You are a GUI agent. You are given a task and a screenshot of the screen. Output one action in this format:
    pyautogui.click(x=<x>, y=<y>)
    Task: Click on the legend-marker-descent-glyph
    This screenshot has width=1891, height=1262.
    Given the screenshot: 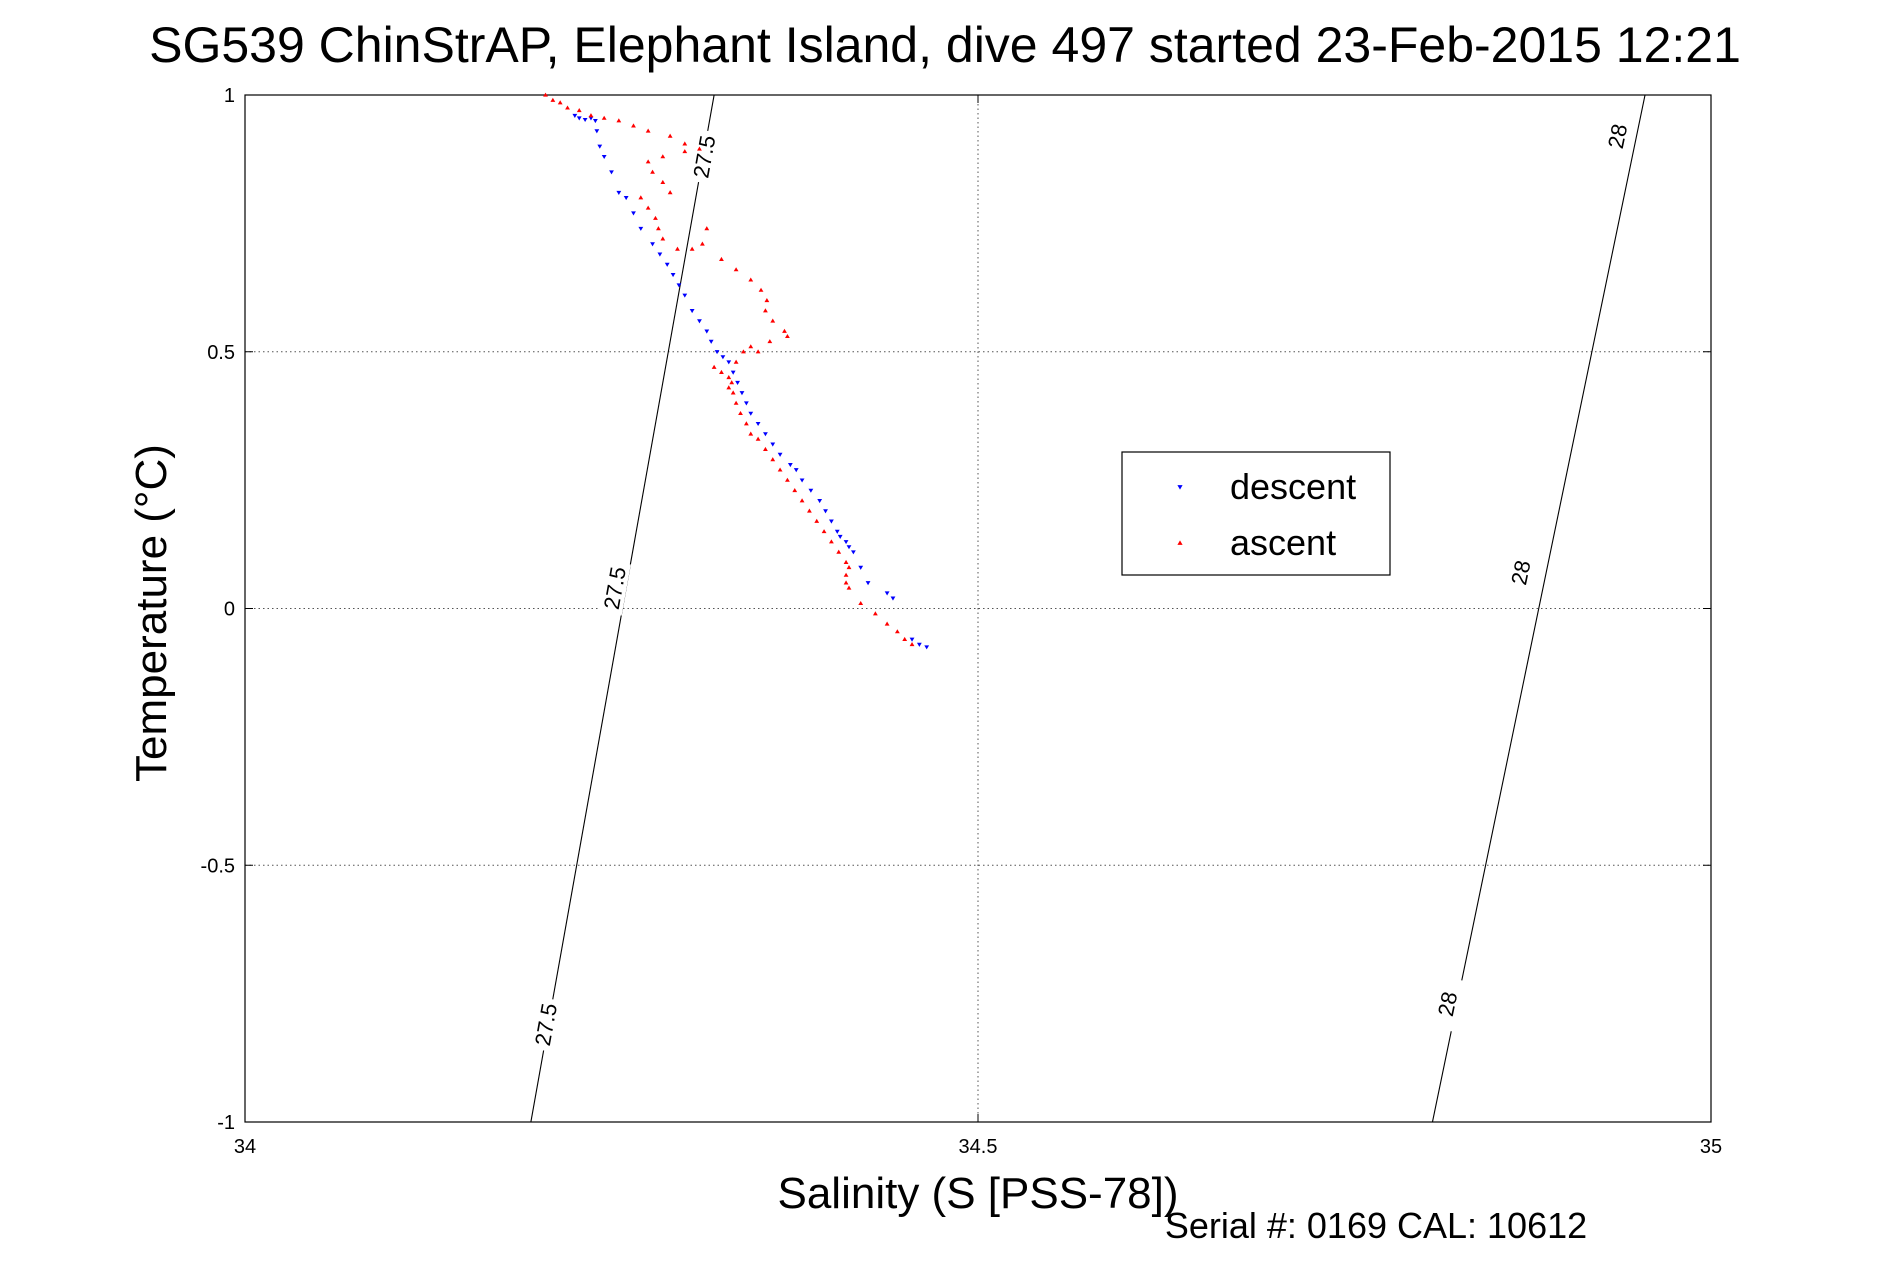 What is the action you would take?
    pyautogui.click(x=1180, y=487)
    